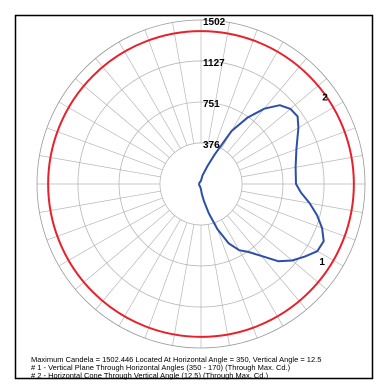 This screenshot has width=381, height=385. What do you see at coordinates (325, 97) in the screenshot?
I see `series-label-2: 2` at bounding box center [325, 97].